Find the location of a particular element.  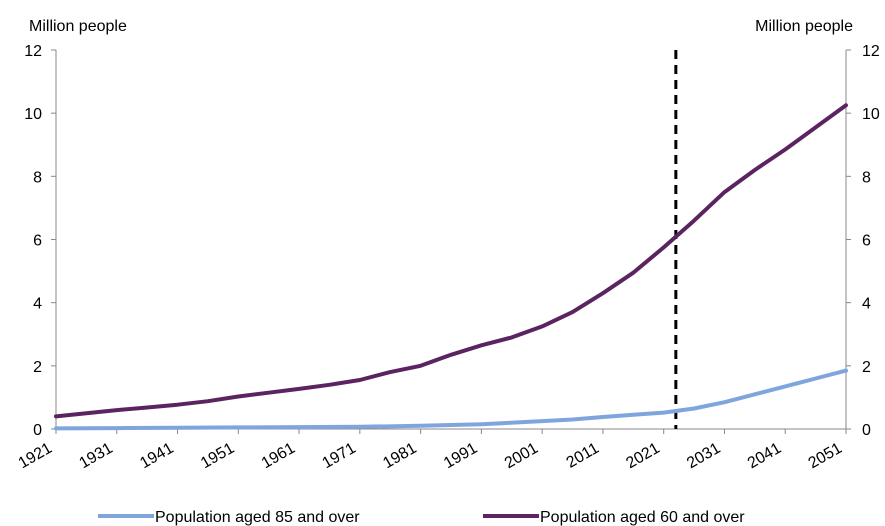

y-tick-label-left: 6 is located at coordinates (37, 241).